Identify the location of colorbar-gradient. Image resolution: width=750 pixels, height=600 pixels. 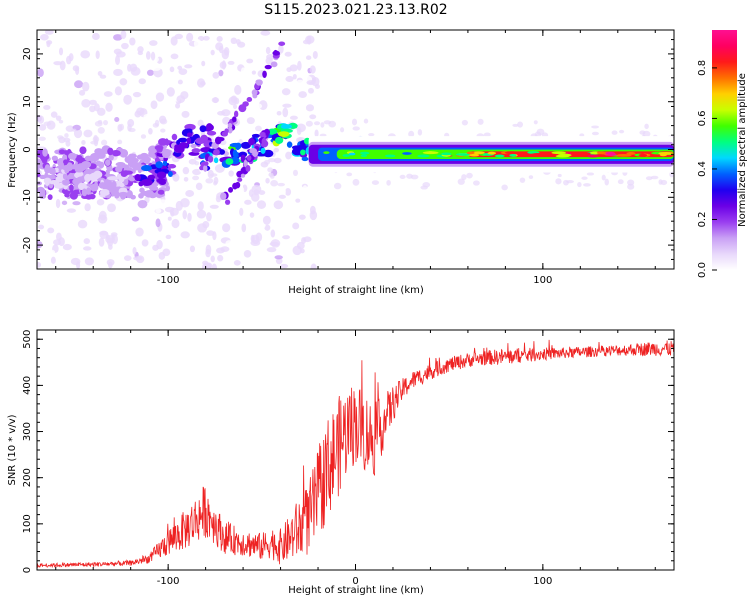
(724, 150).